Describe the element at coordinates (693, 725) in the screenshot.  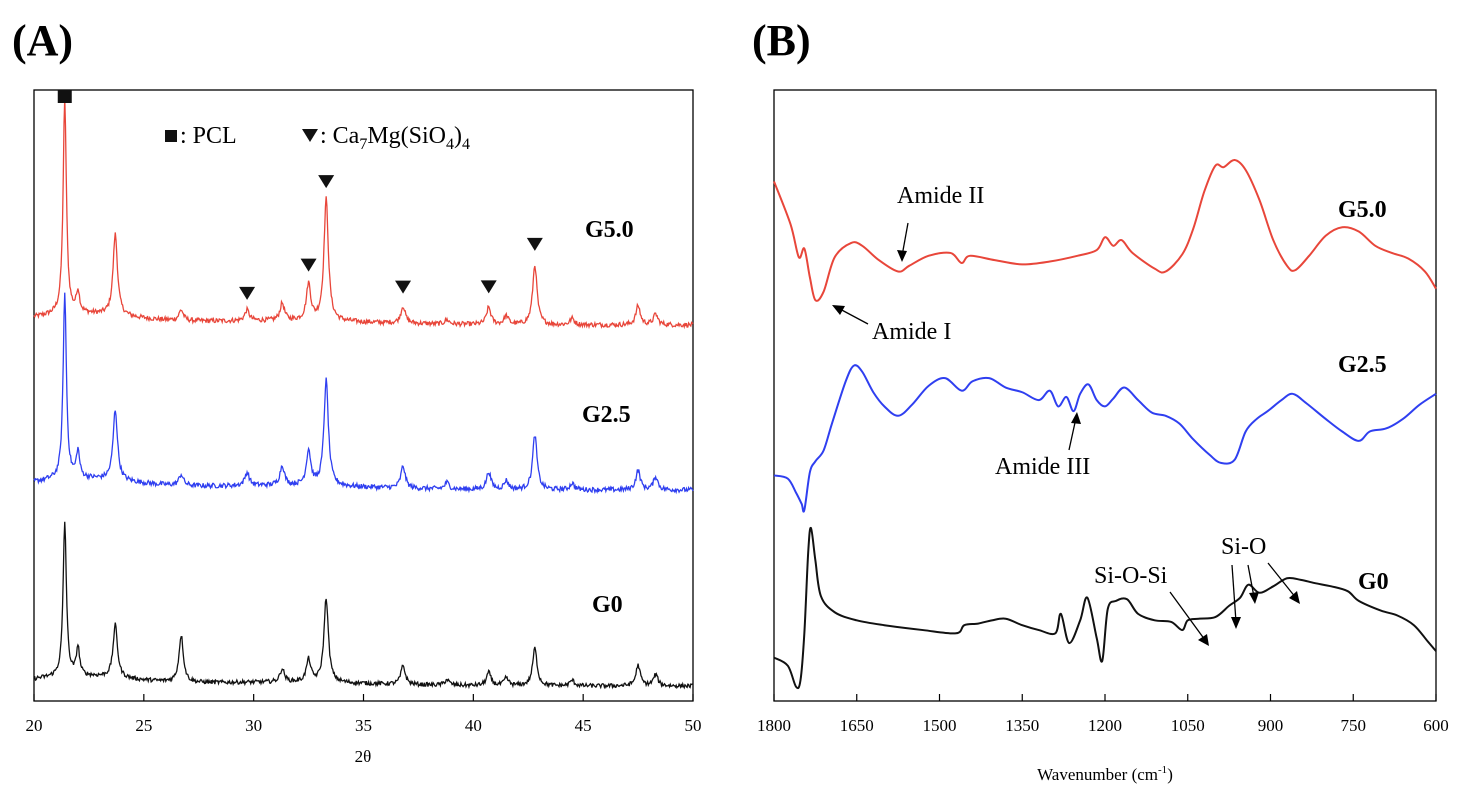
I see `xrd-x-tick-label: 50` at that location.